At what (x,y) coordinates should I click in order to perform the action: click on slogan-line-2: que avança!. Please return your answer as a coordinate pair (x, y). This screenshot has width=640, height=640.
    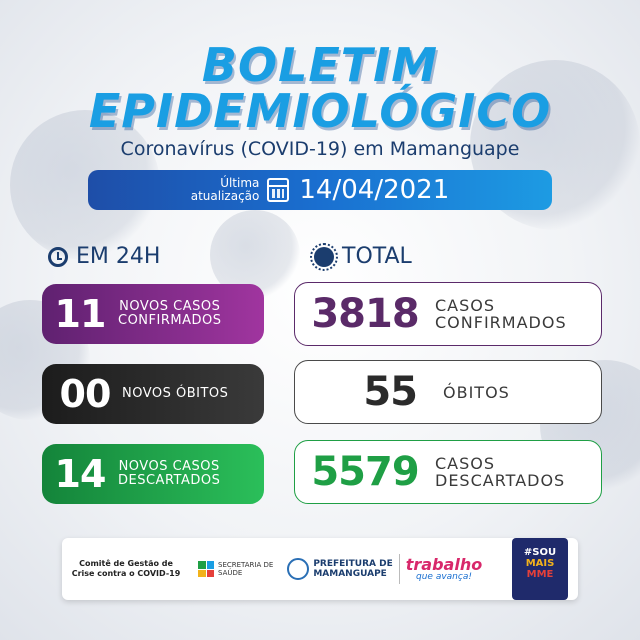
    Looking at the image, I should click on (444, 576).